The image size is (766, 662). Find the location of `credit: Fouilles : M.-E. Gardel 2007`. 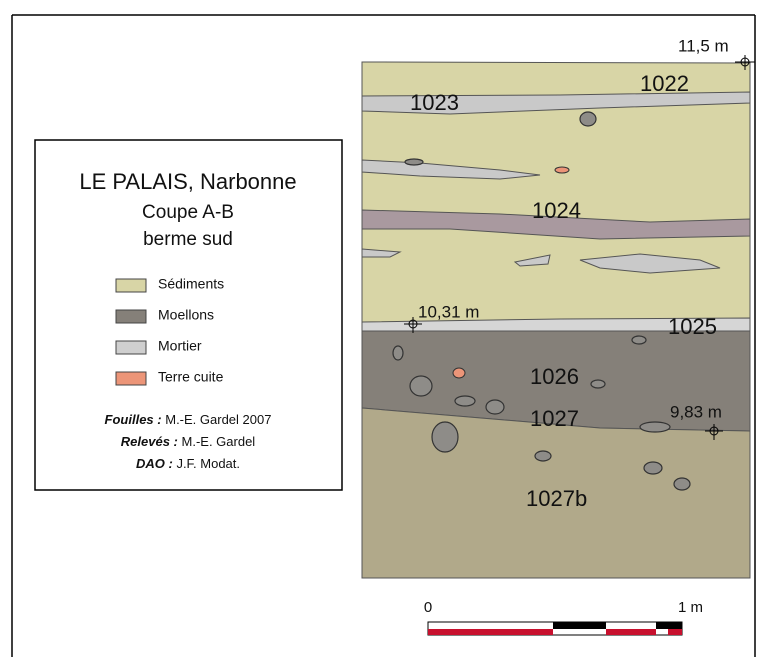

credit: Fouilles : M.-E. Gardel 2007 is located at coordinates (188, 419).